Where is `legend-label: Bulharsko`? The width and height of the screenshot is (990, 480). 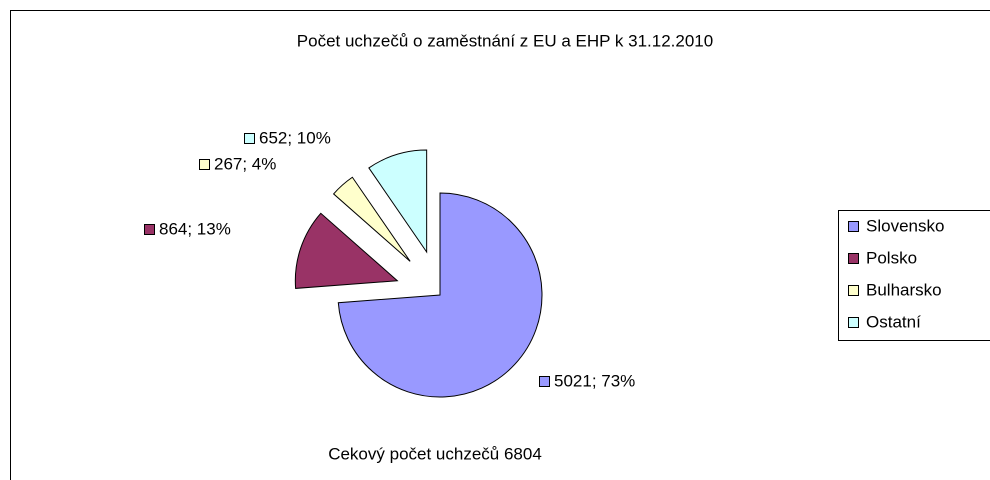
legend-label: Bulharsko is located at coordinates (904, 289).